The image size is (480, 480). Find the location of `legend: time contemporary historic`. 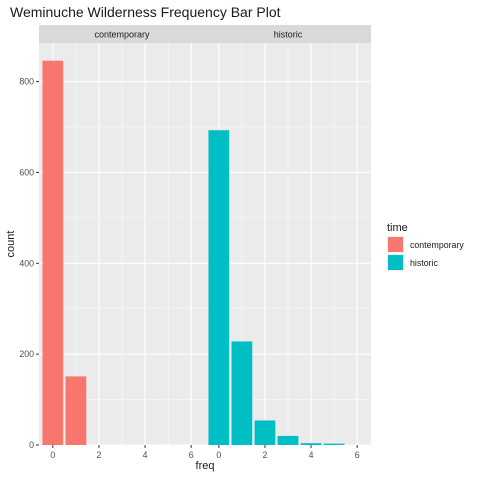

legend: time contemporary historic is located at coordinates (425, 246).